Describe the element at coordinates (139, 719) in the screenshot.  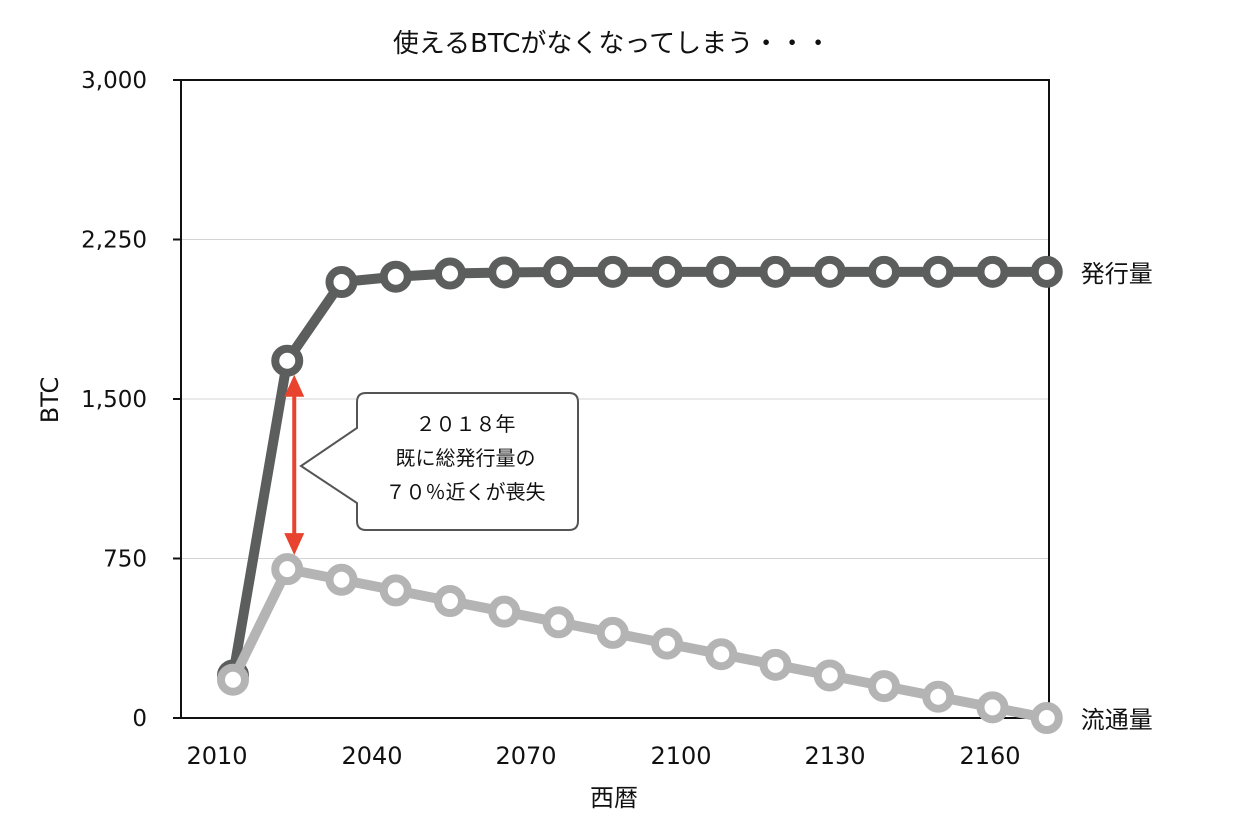
I see `y-tick-label: 0` at that location.